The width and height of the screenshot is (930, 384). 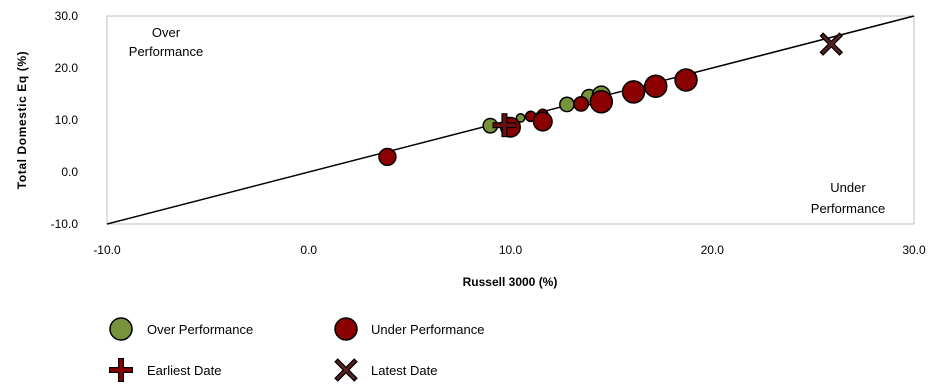 I want to click on x-axis-title: Russell 3000 (%), so click(x=510, y=282).